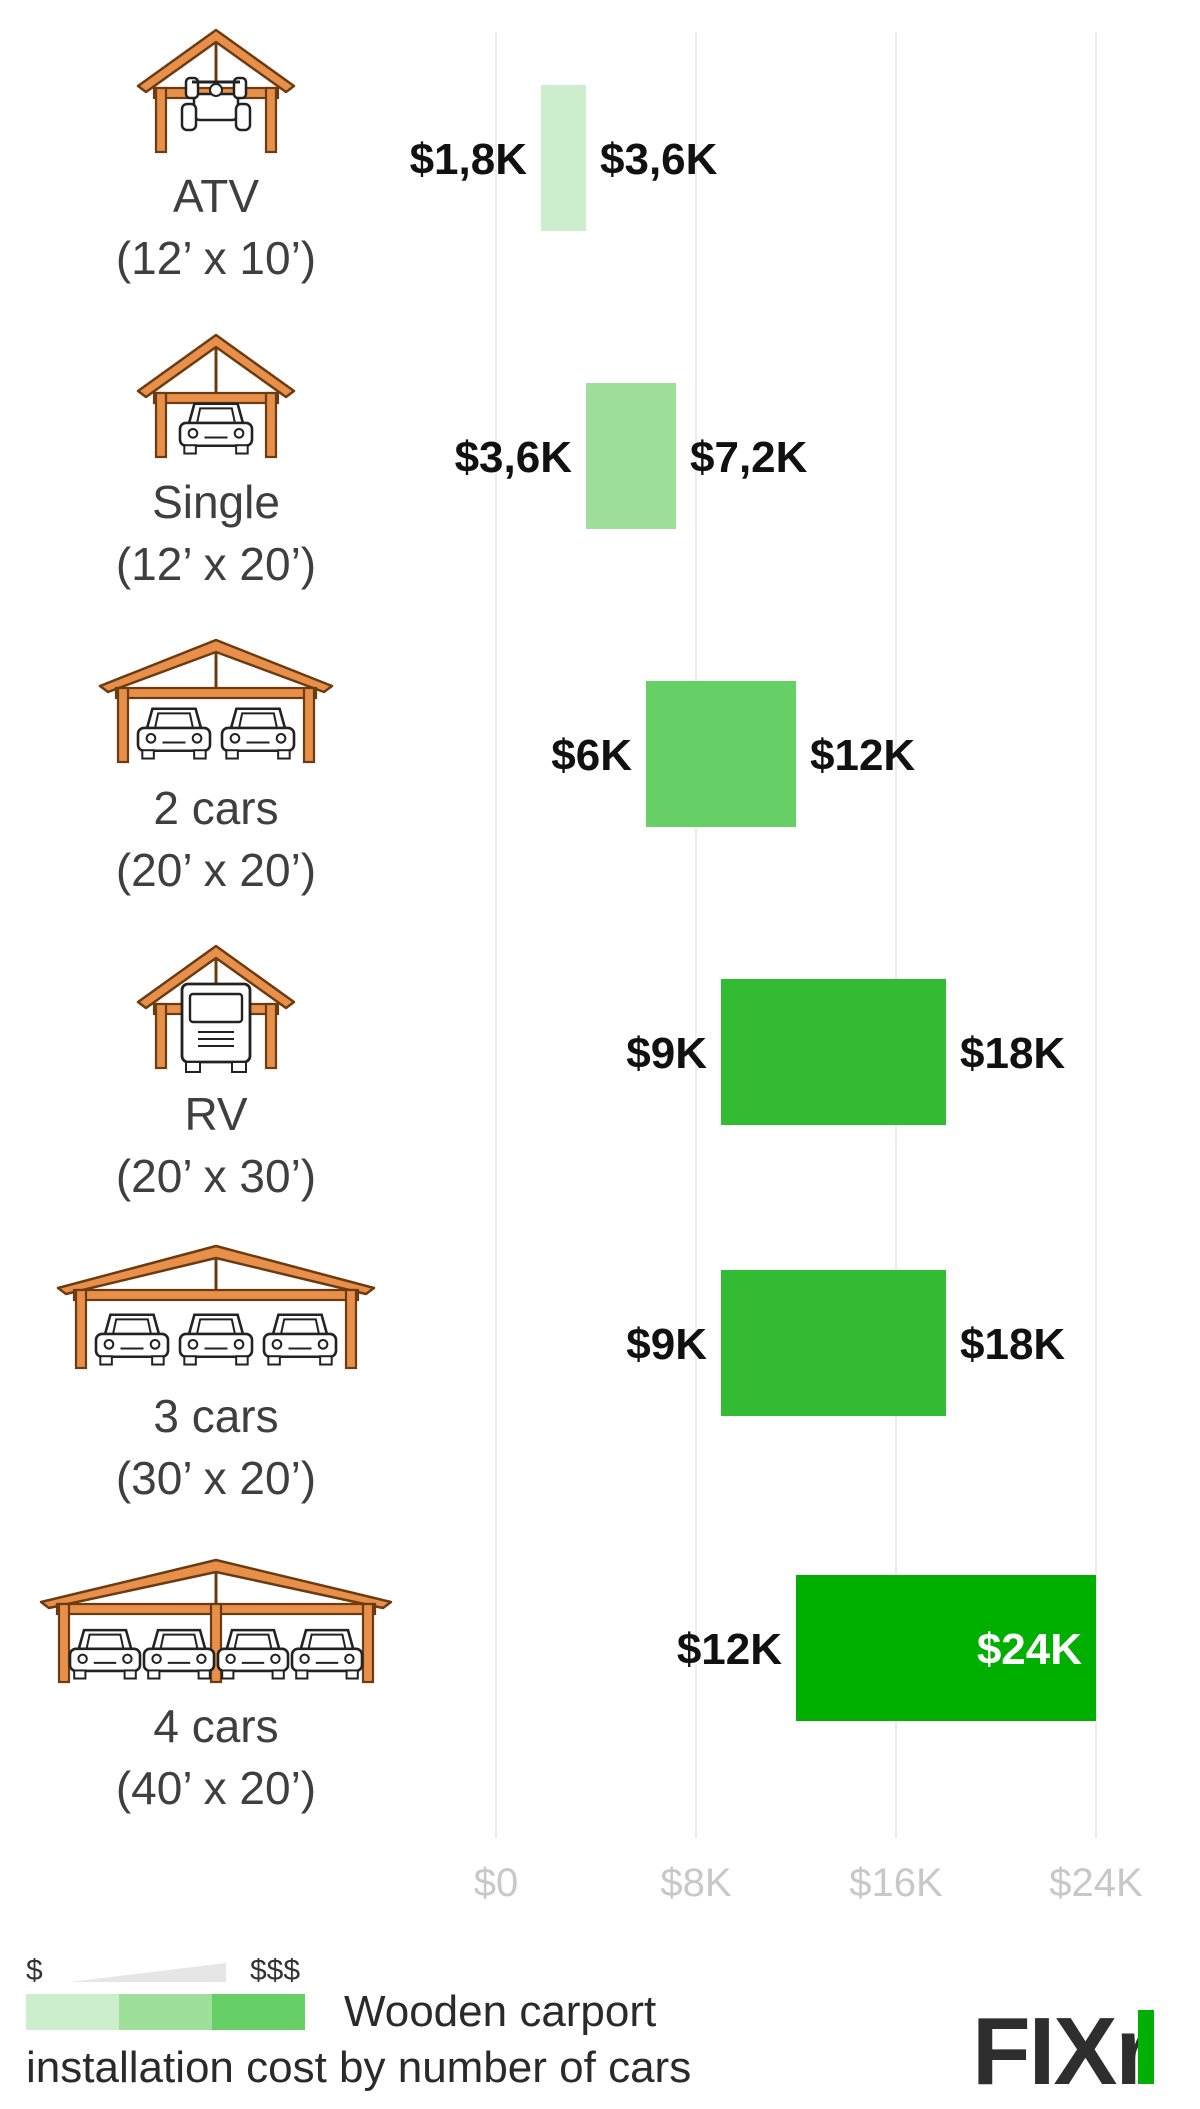 The height and width of the screenshot is (2109, 1200). What do you see at coordinates (216, 104) in the screenshot?
I see `atv-icon` at bounding box center [216, 104].